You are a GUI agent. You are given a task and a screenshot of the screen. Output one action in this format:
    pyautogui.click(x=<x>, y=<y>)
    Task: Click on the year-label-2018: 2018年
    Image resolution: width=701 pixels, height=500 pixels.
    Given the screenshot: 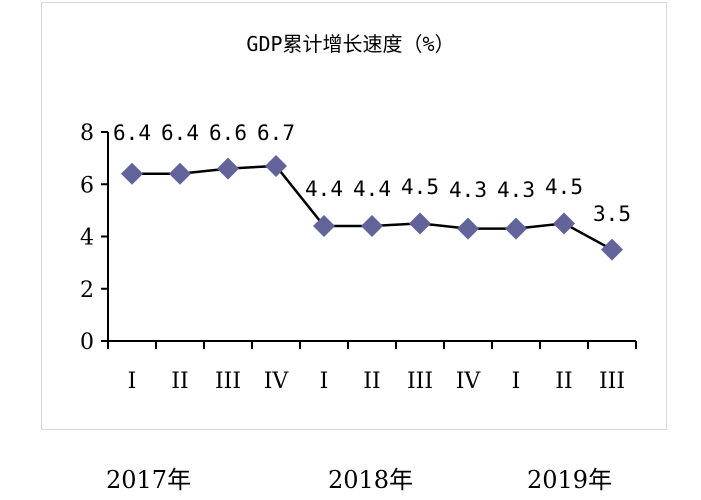 What is the action you would take?
    pyautogui.click(x=371, y=480)
    